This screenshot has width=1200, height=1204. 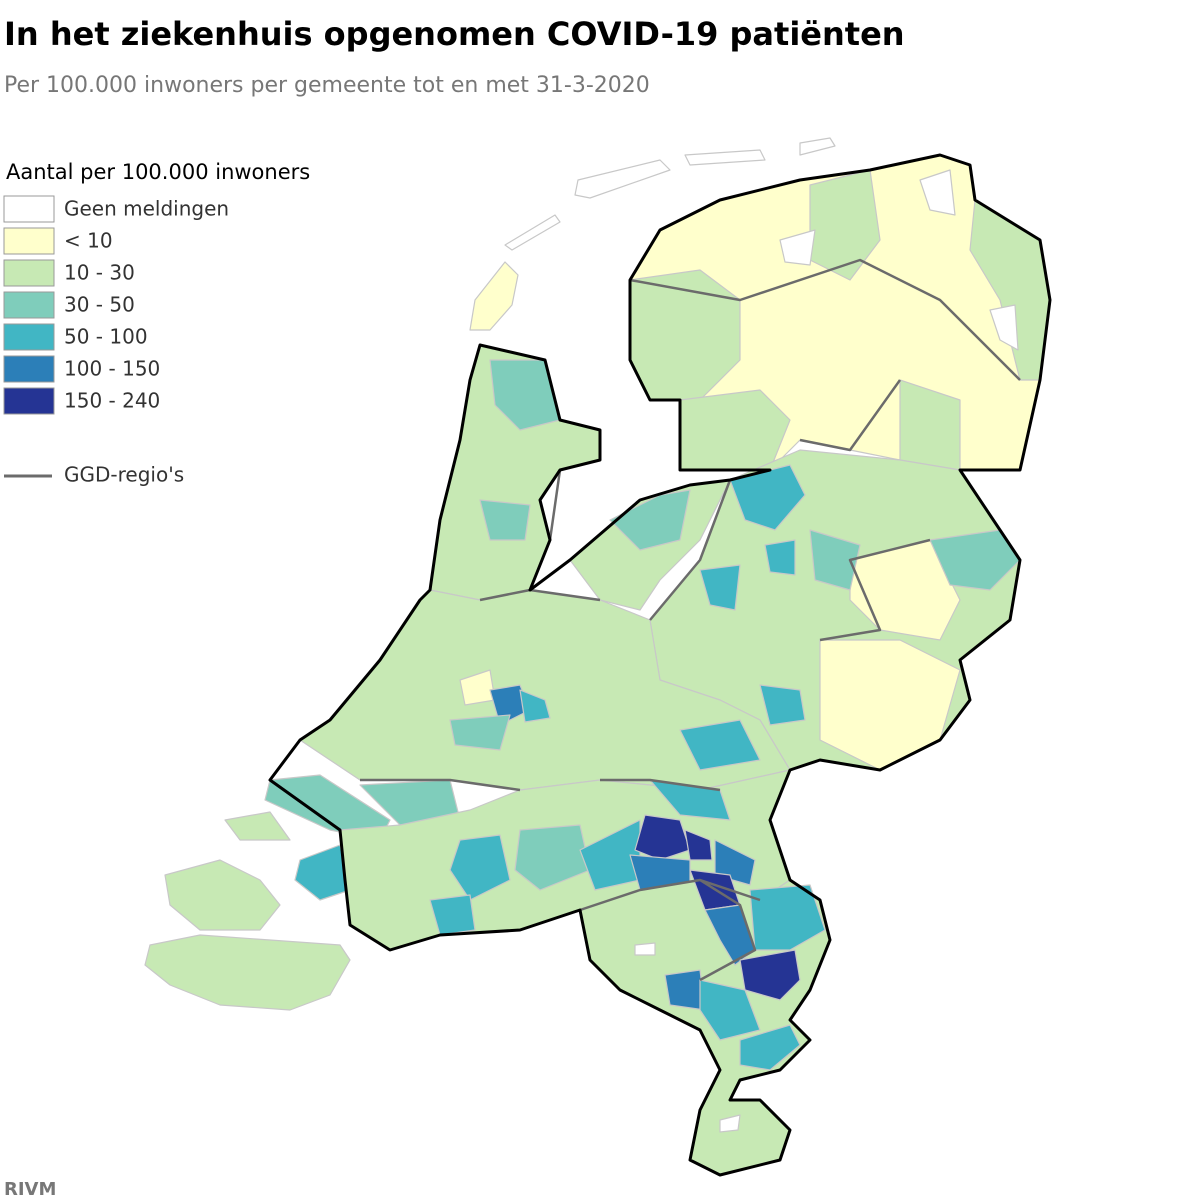 I want to click on legend-label: 50 - 100, so click(x=106, y=337).